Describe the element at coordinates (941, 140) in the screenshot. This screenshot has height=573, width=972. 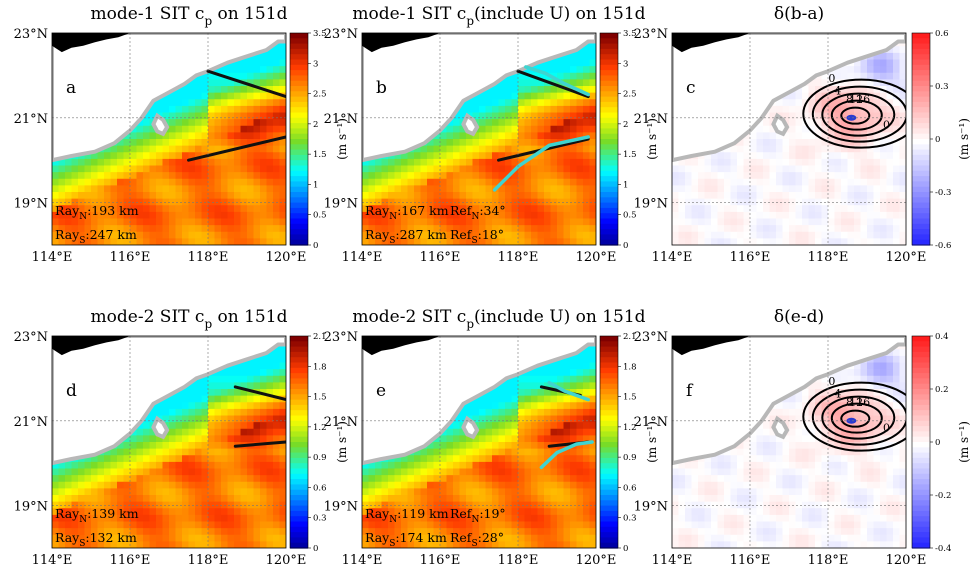
I see `colorbar: 0.6 0.3 0 -0.3 -0.6 (m s⁻¹)` at that location.